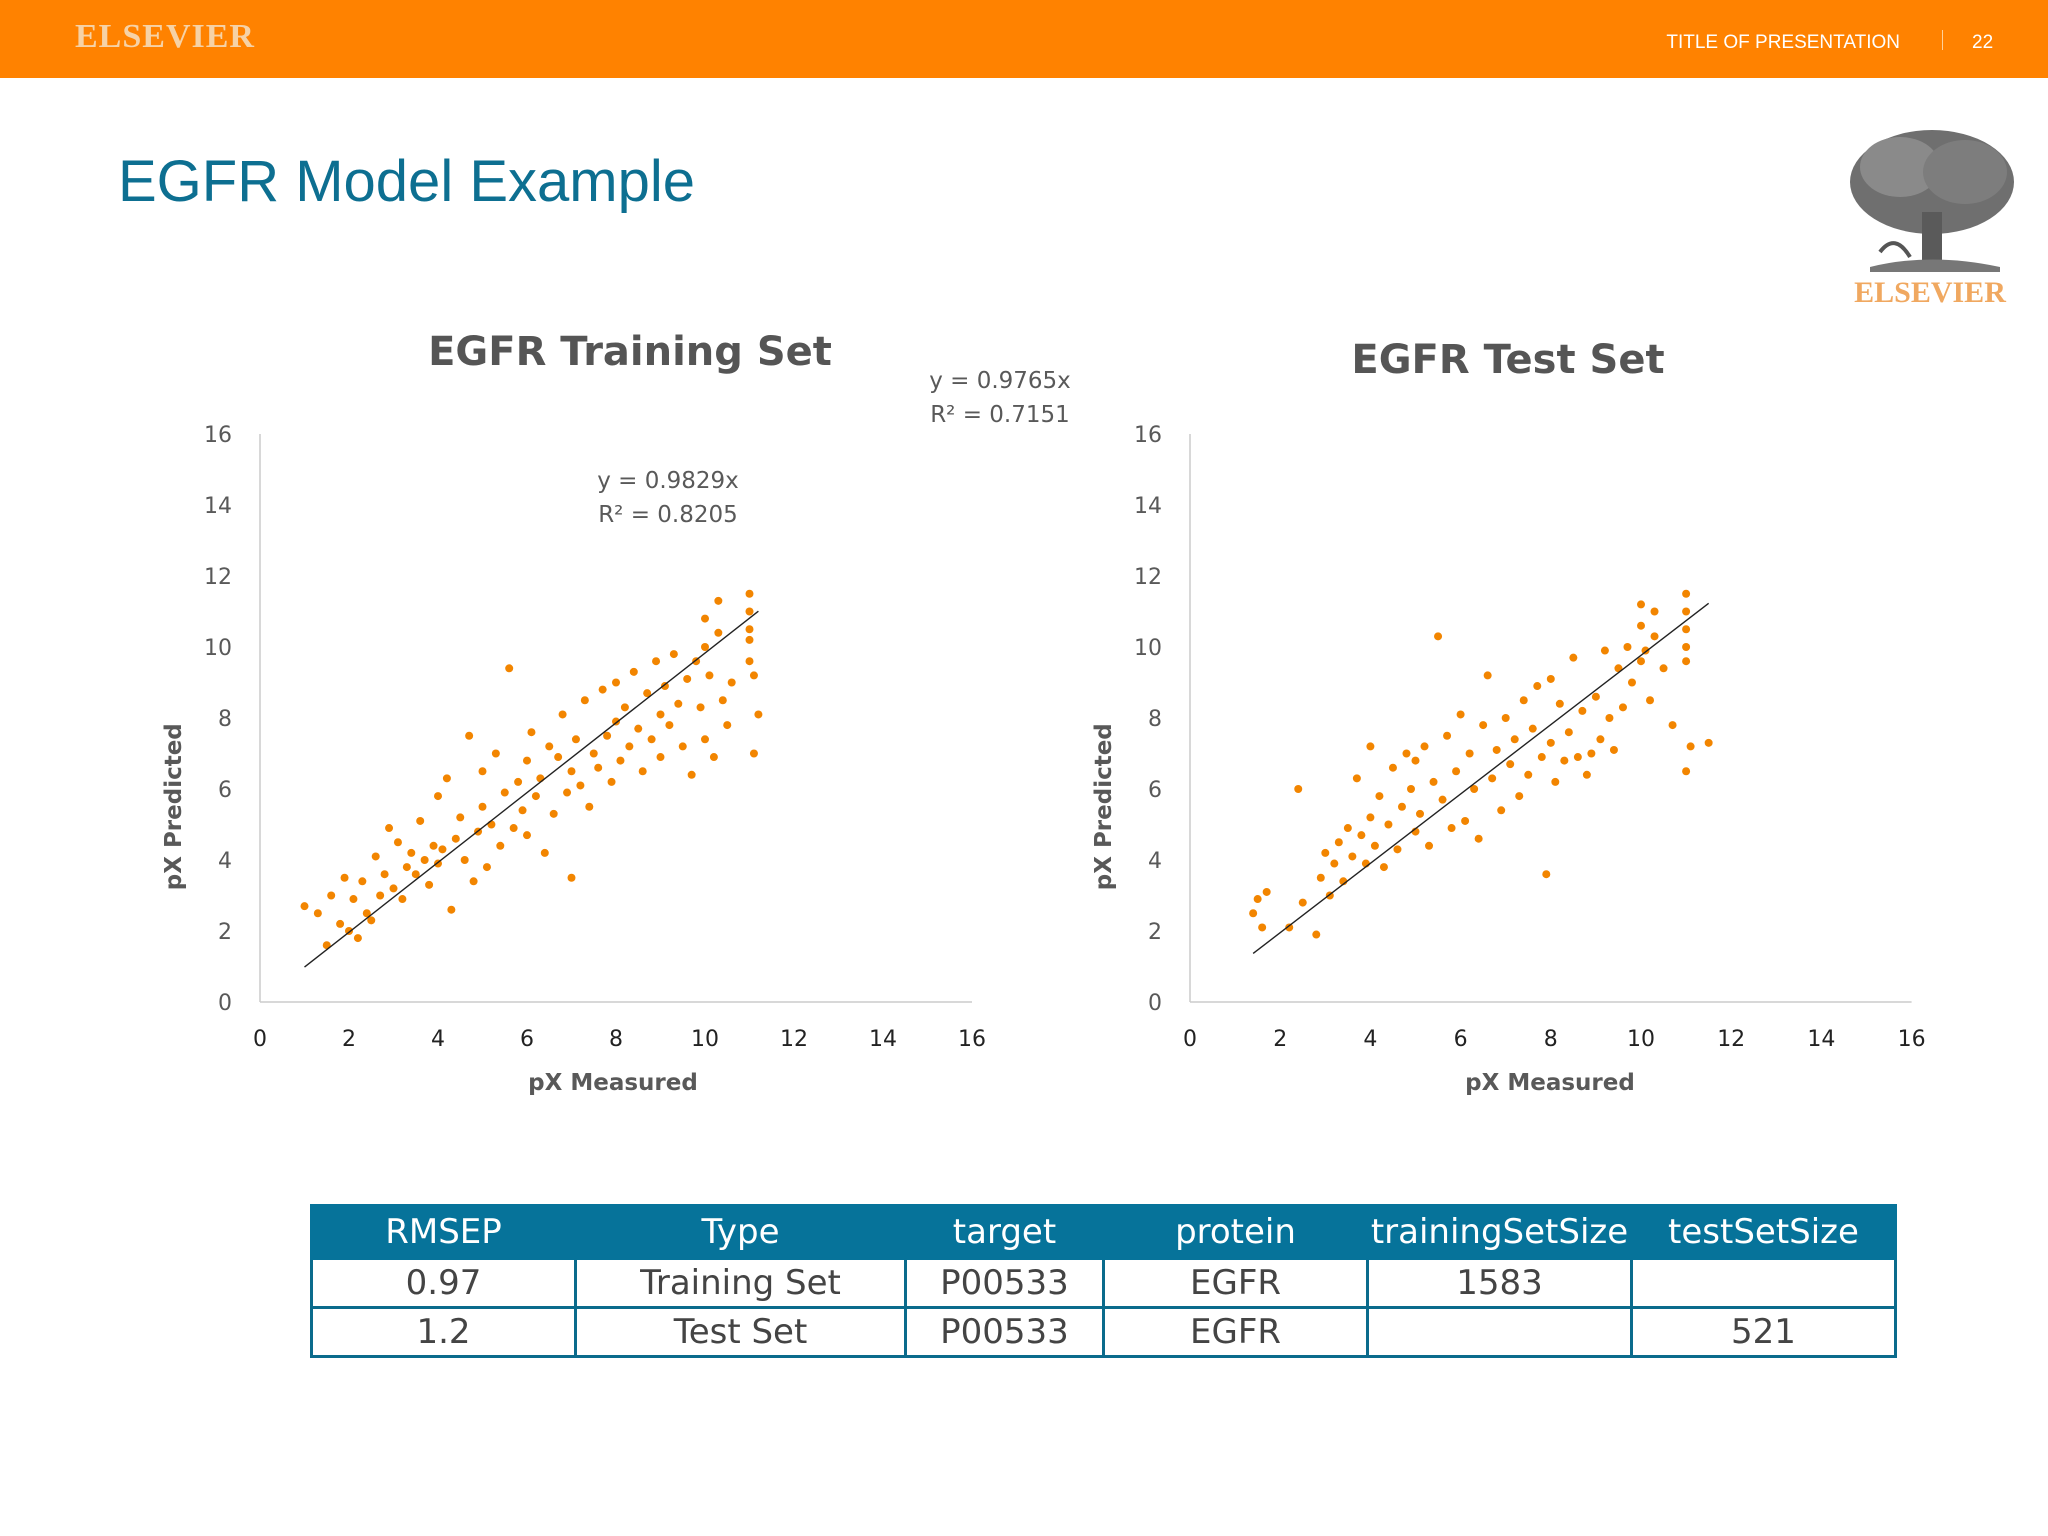 This screenshot has height=1536, width=2048. What do you see at coordinates (1024, 39) in the screenshot?
I see `top-bar: ELSEVIER TITLE OF PRESENTATION 22` at bounding box center [1024, 39].